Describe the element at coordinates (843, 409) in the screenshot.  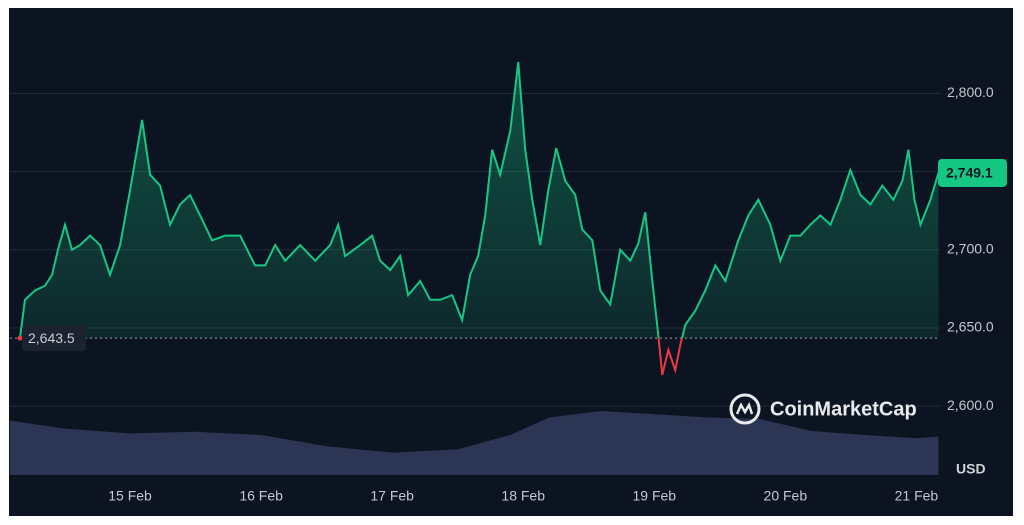
I see `watermark-text: CoinMarketCap` at that location.